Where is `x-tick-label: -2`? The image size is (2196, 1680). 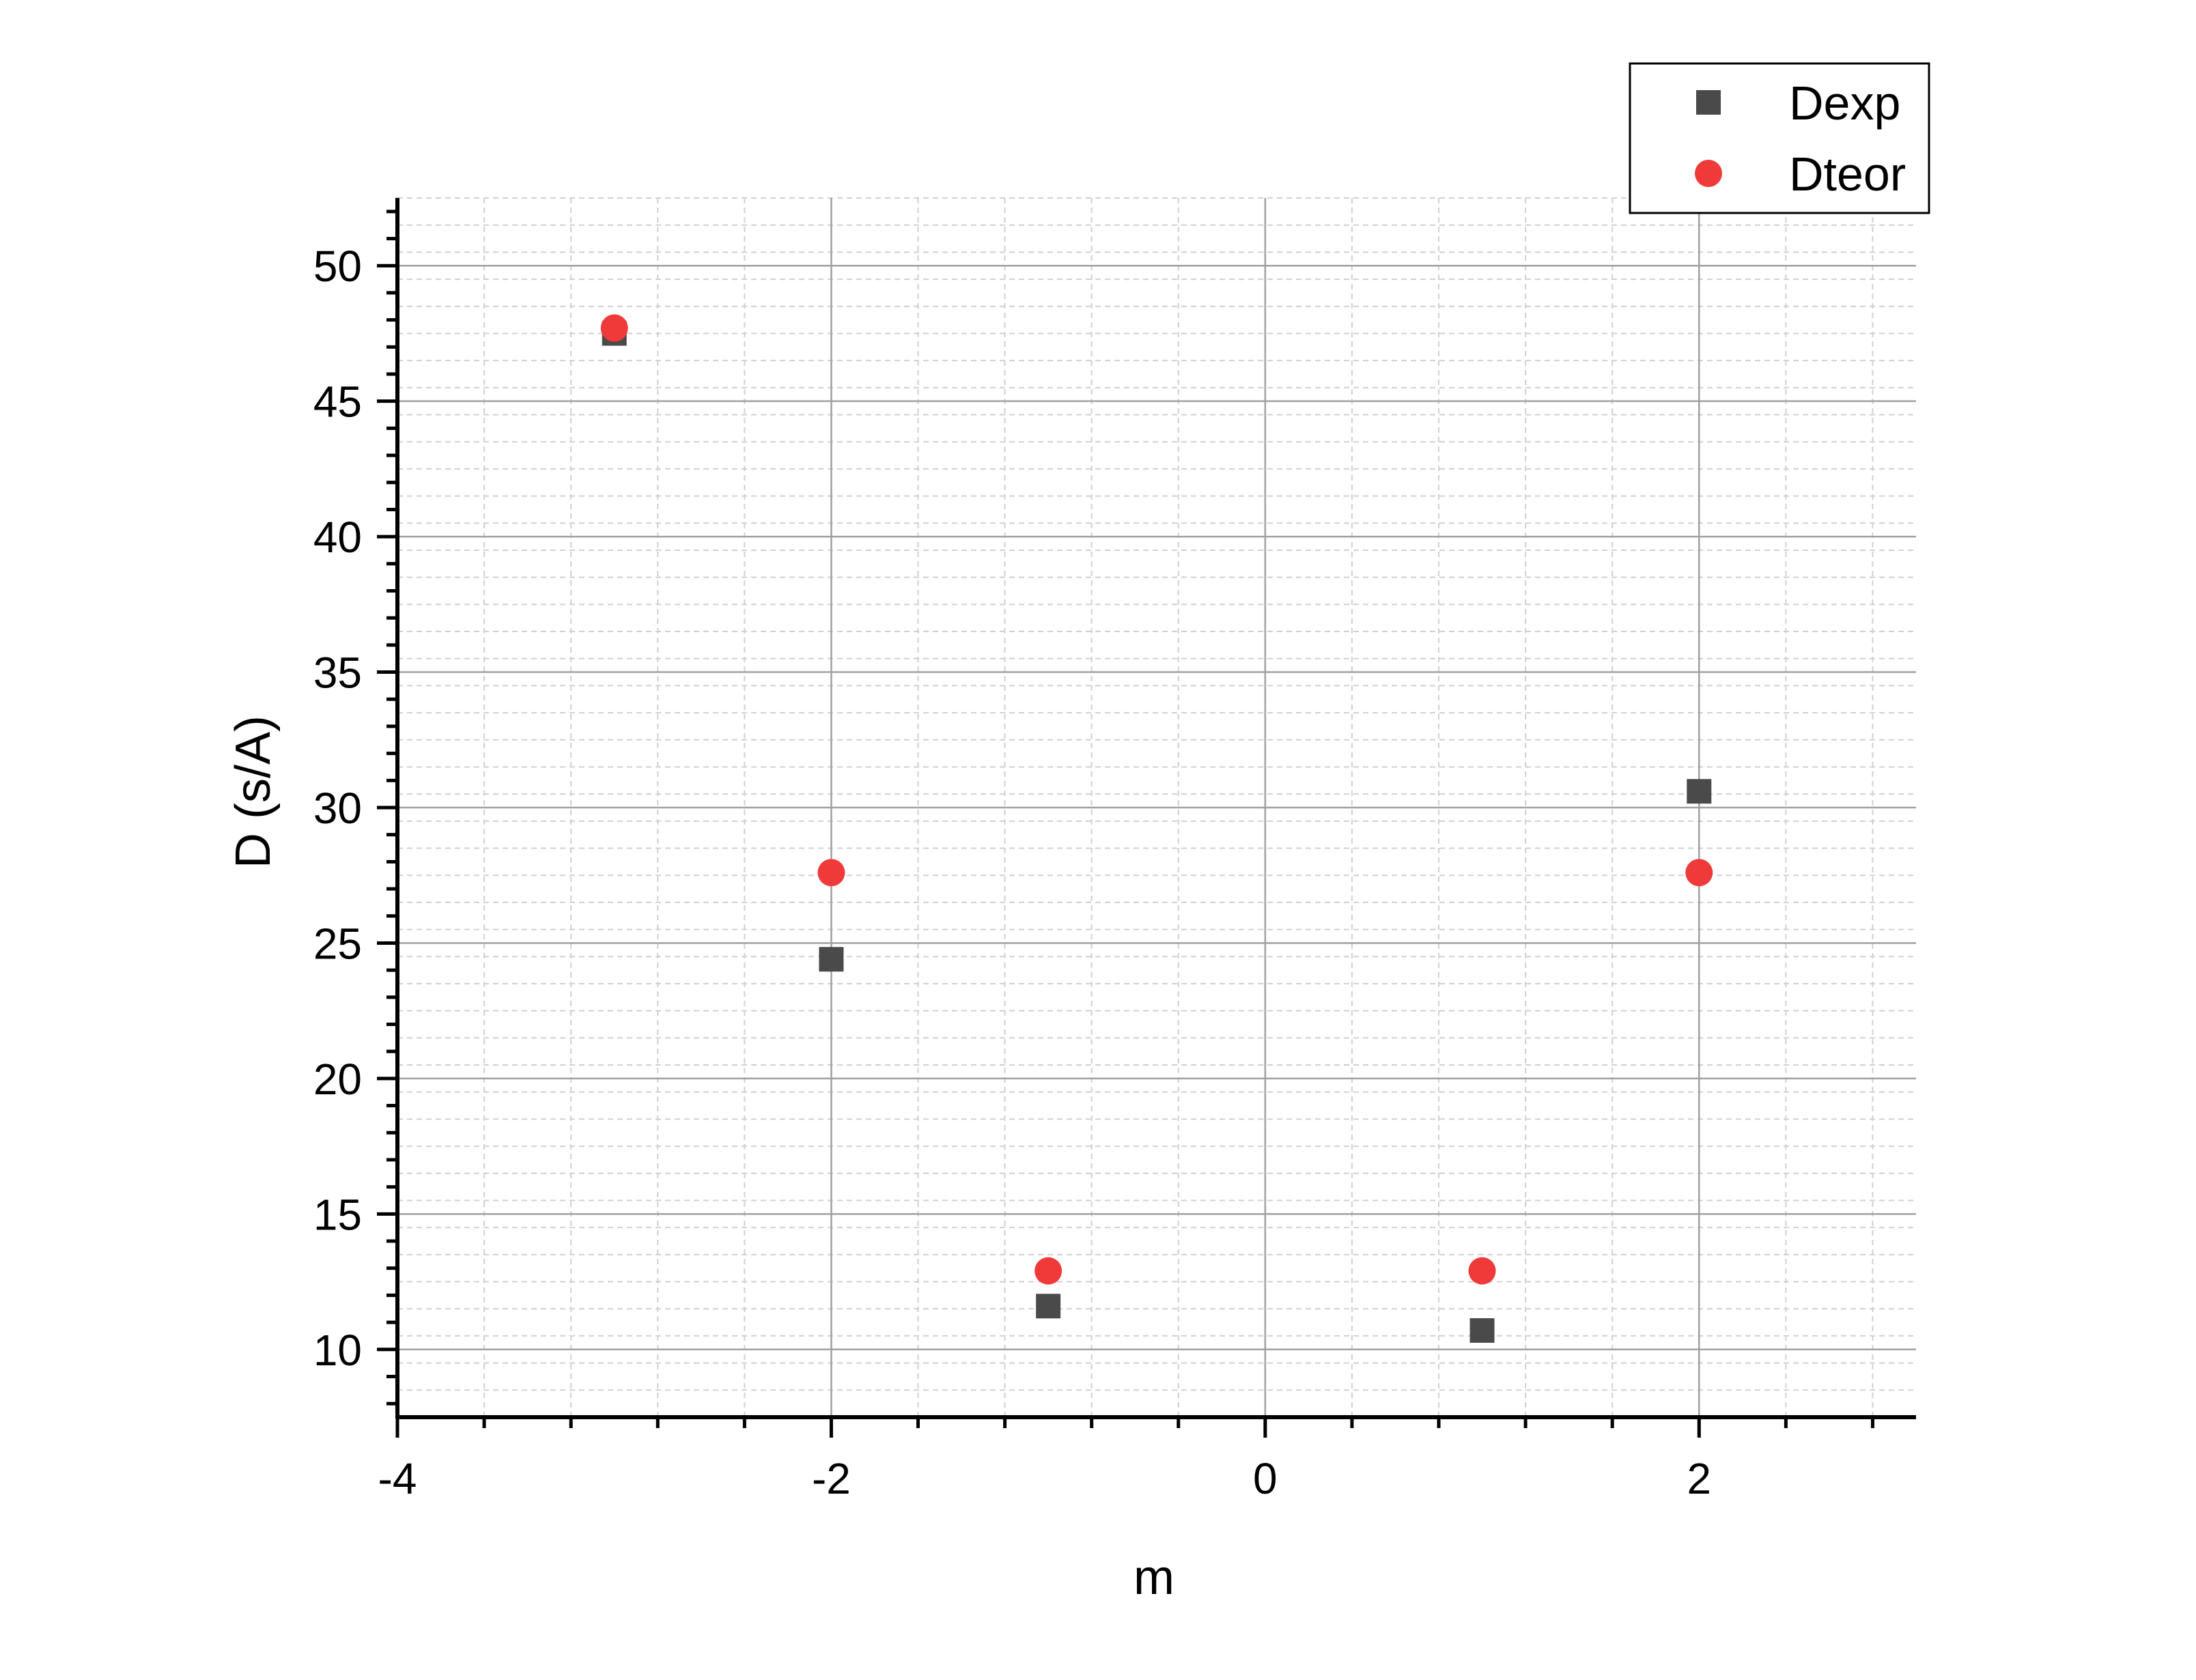
x-tick-label: -2 is located at coordinates (831, 1478).